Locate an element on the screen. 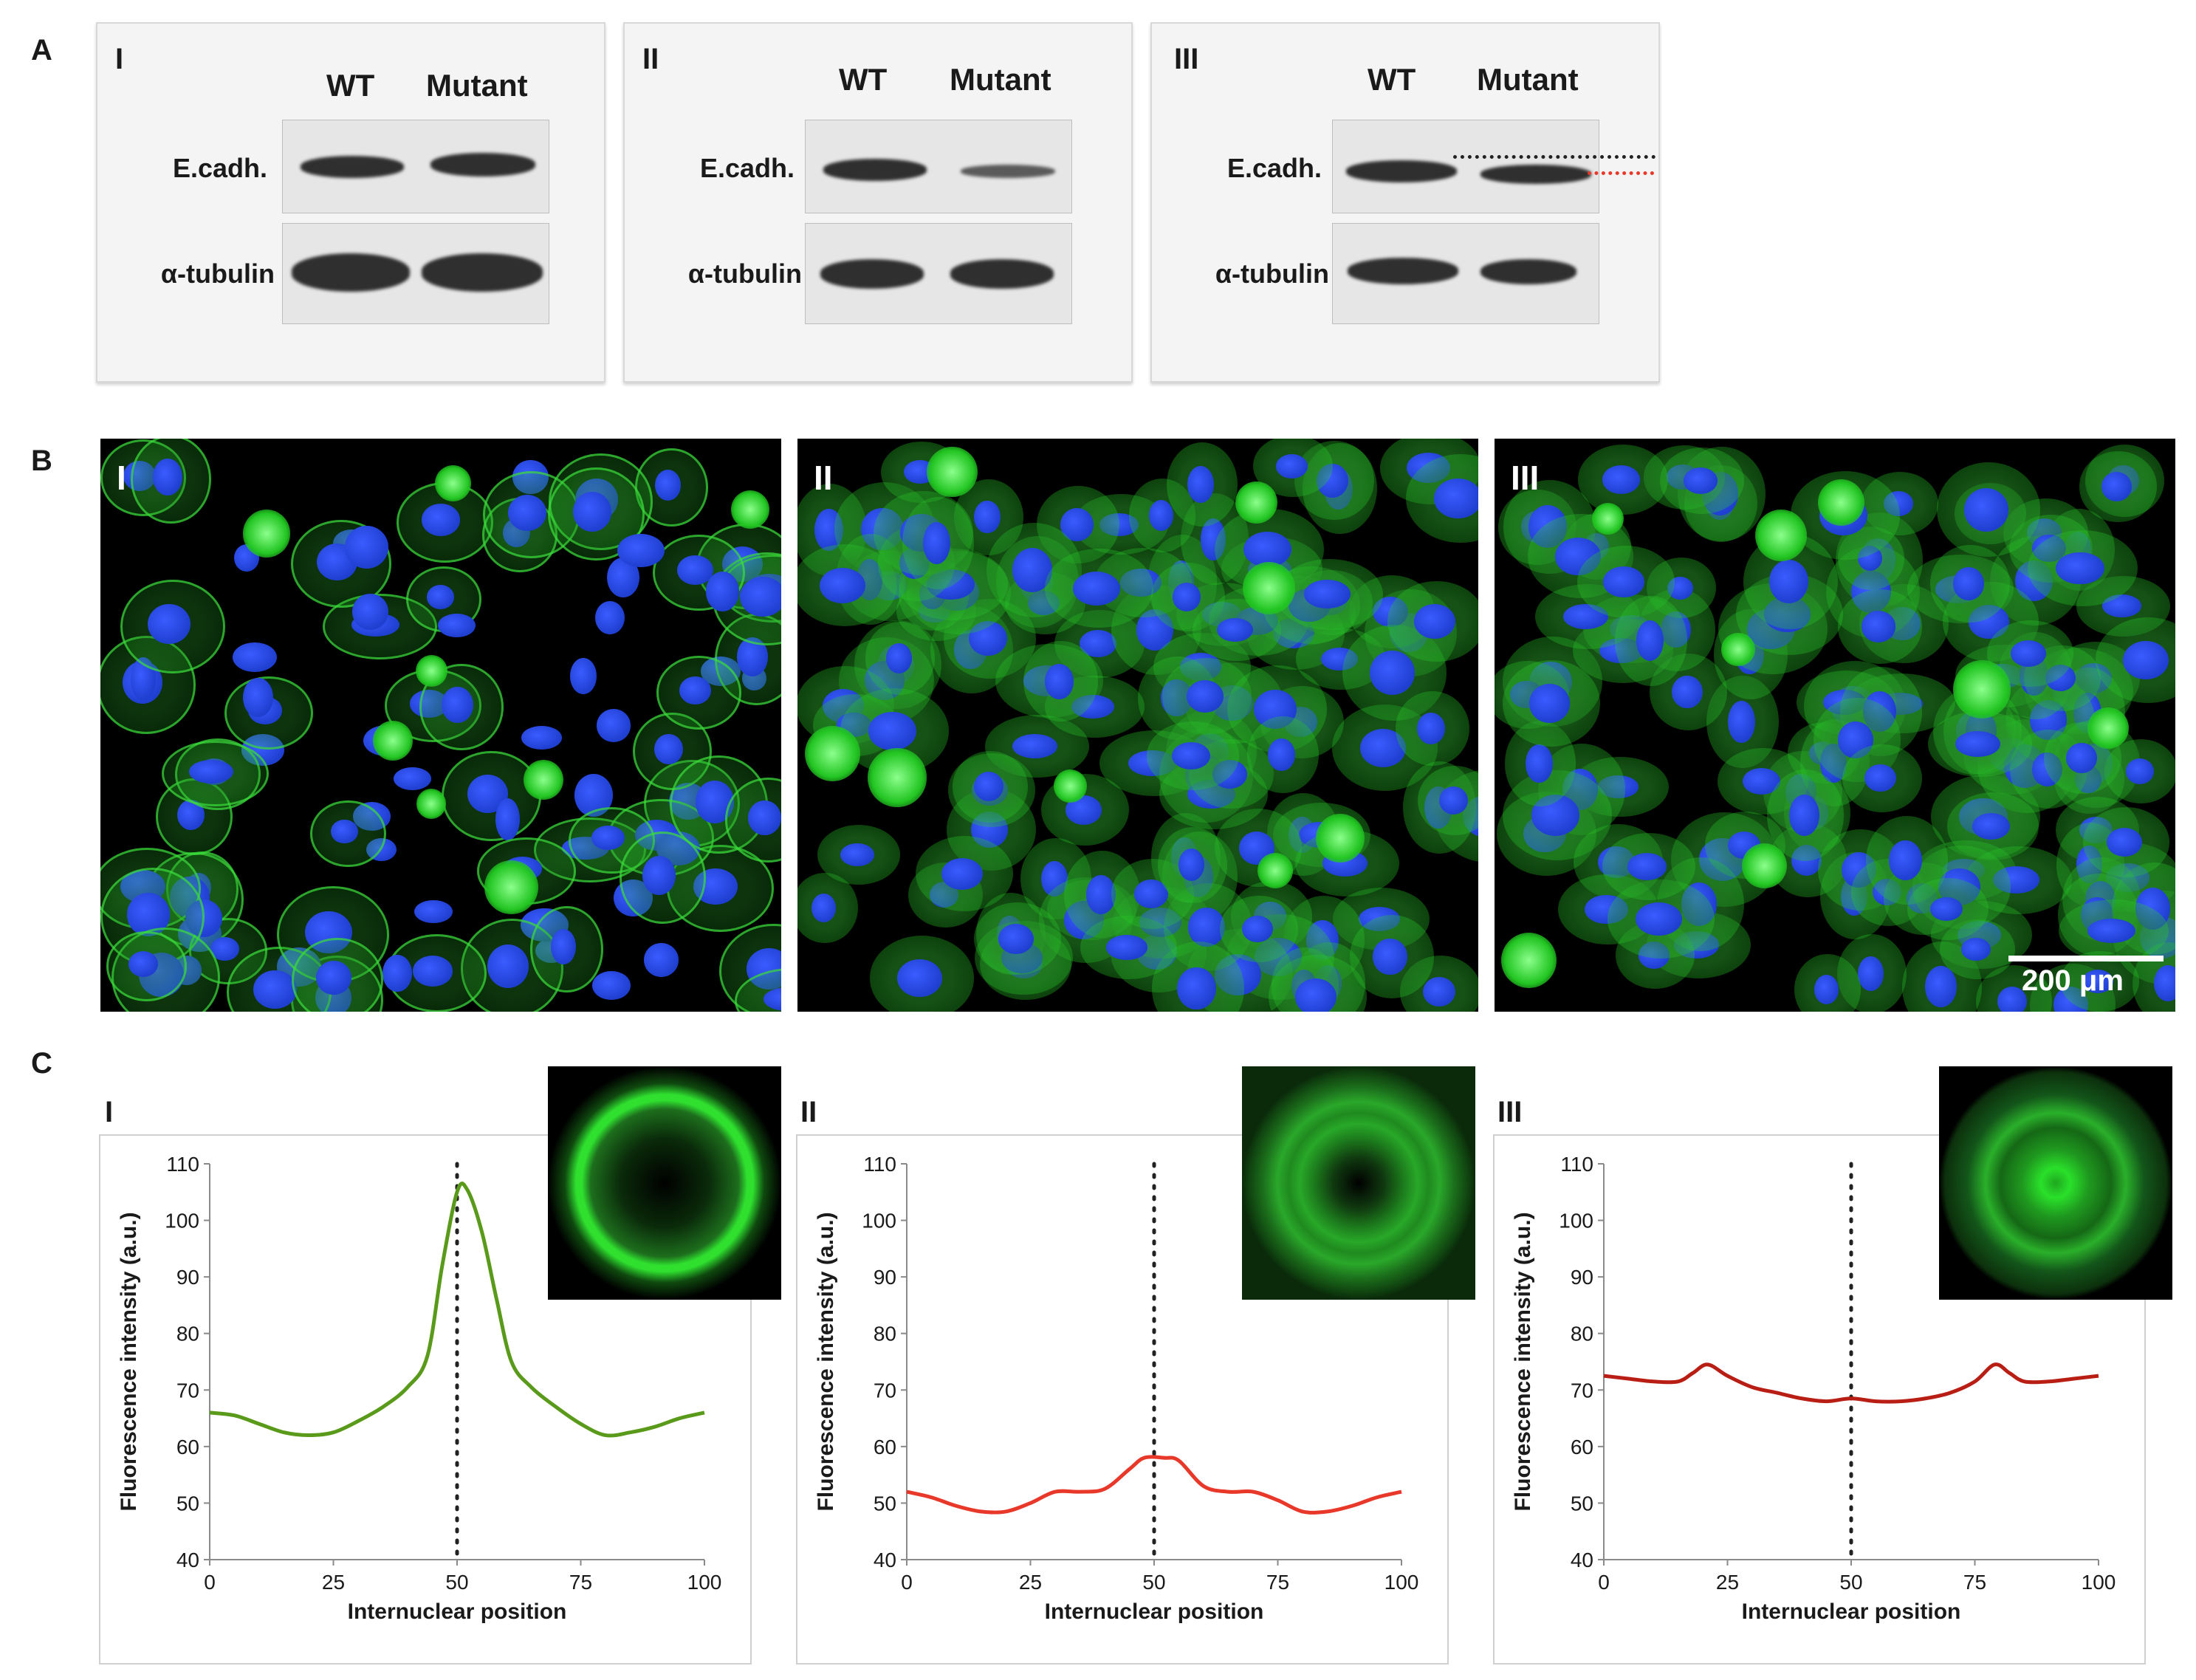  western-blot-panel-3: III WT Mutant E.cadh. α-tubulin is located at coordinates (1405, 202).